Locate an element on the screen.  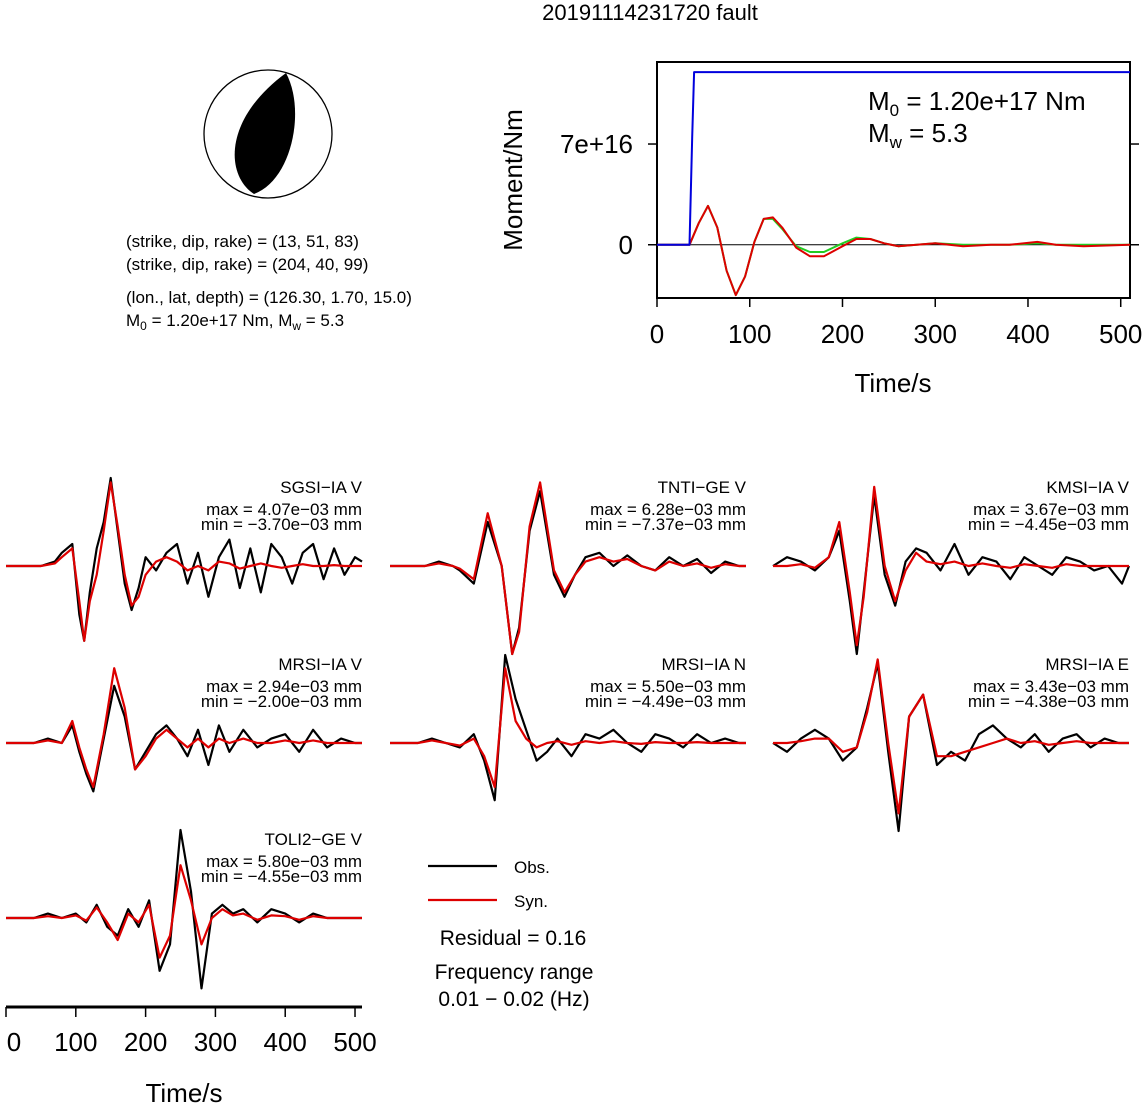
max-amplitude-label: max = 5.80e−03 mm is located at coordinates (284, 861).